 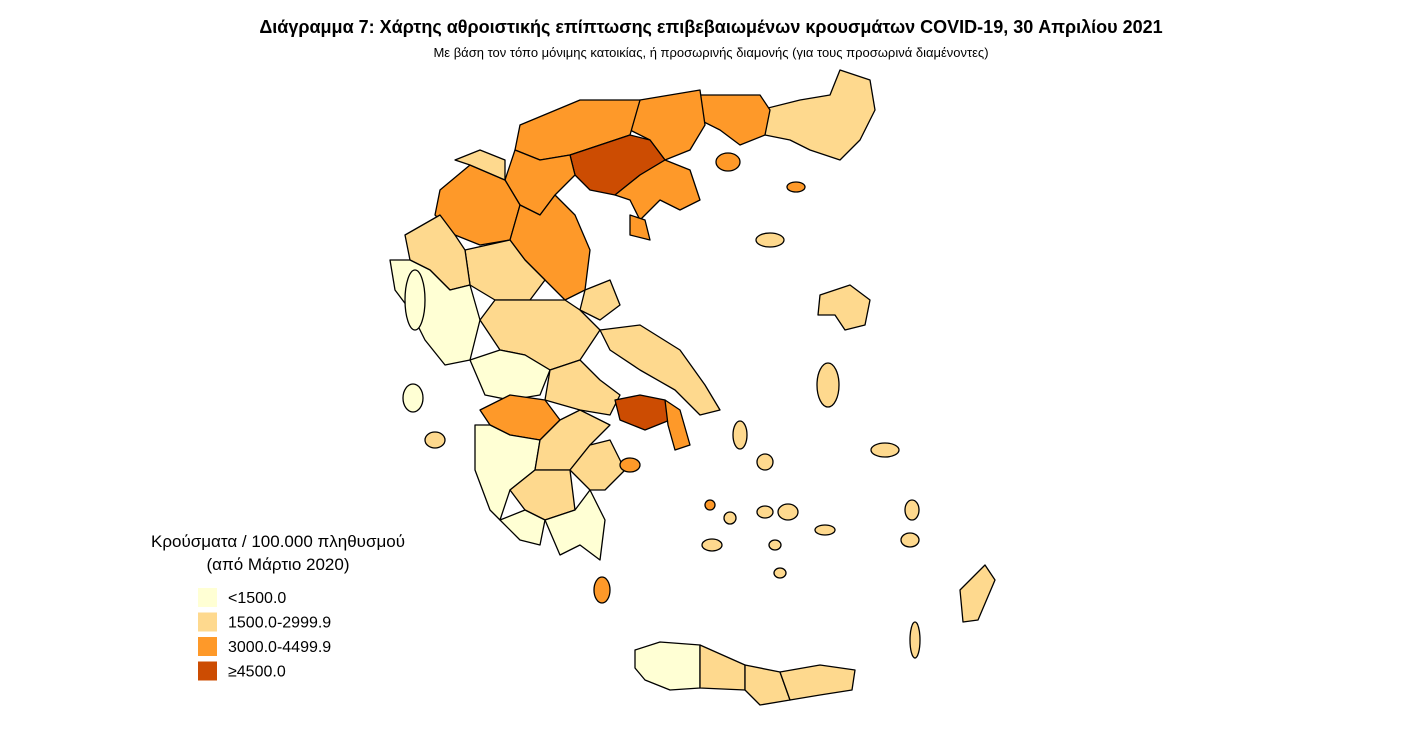 What do you see at coordinates (278, 541) in the screenshot?
I see `legend-title: Κρούσματα / 100.000 πληθυσμού` at bounding box center [278, 541].